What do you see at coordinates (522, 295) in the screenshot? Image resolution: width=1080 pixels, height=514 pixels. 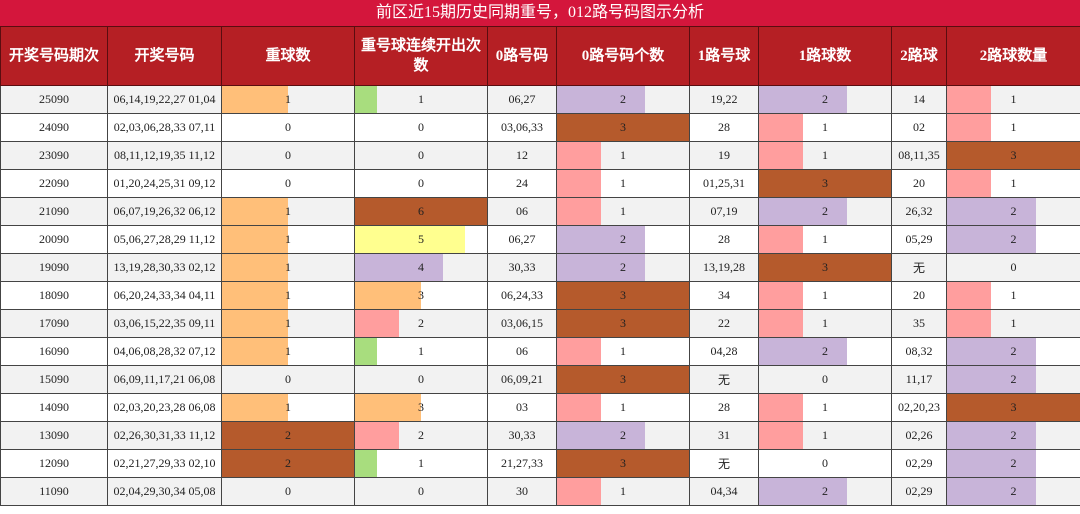 I see `cell-text: 06,24,33` at bounding box center [522, 295].